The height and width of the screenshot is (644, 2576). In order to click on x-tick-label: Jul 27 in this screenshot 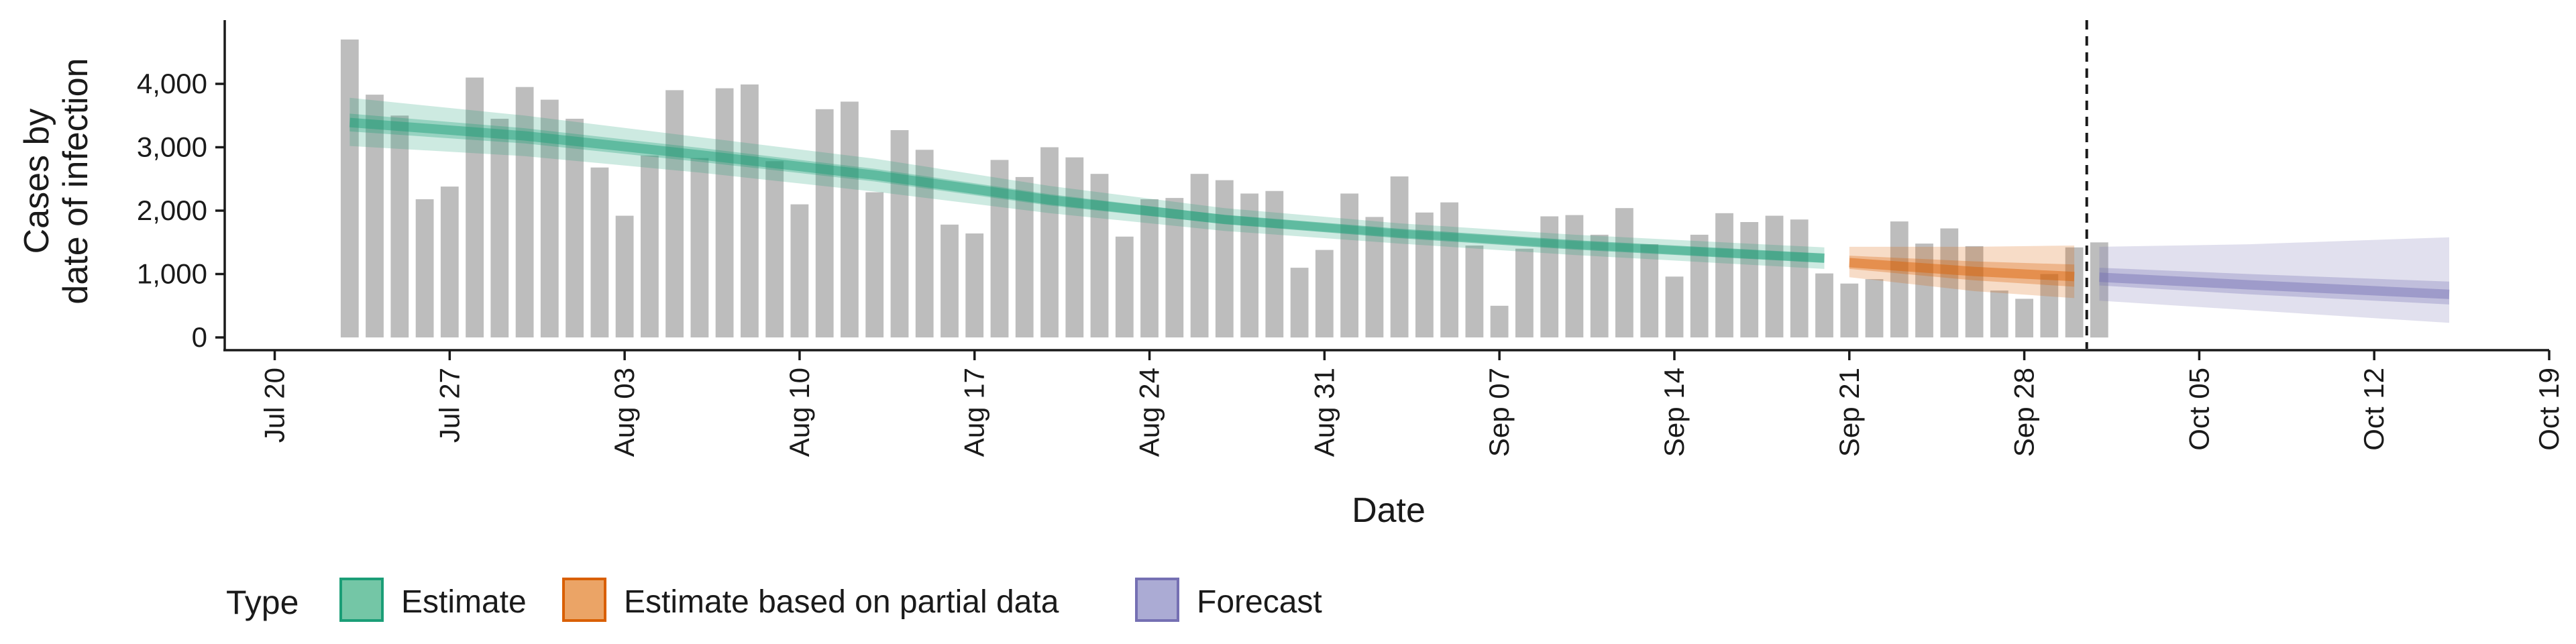, I will do `click(449, 405)`.